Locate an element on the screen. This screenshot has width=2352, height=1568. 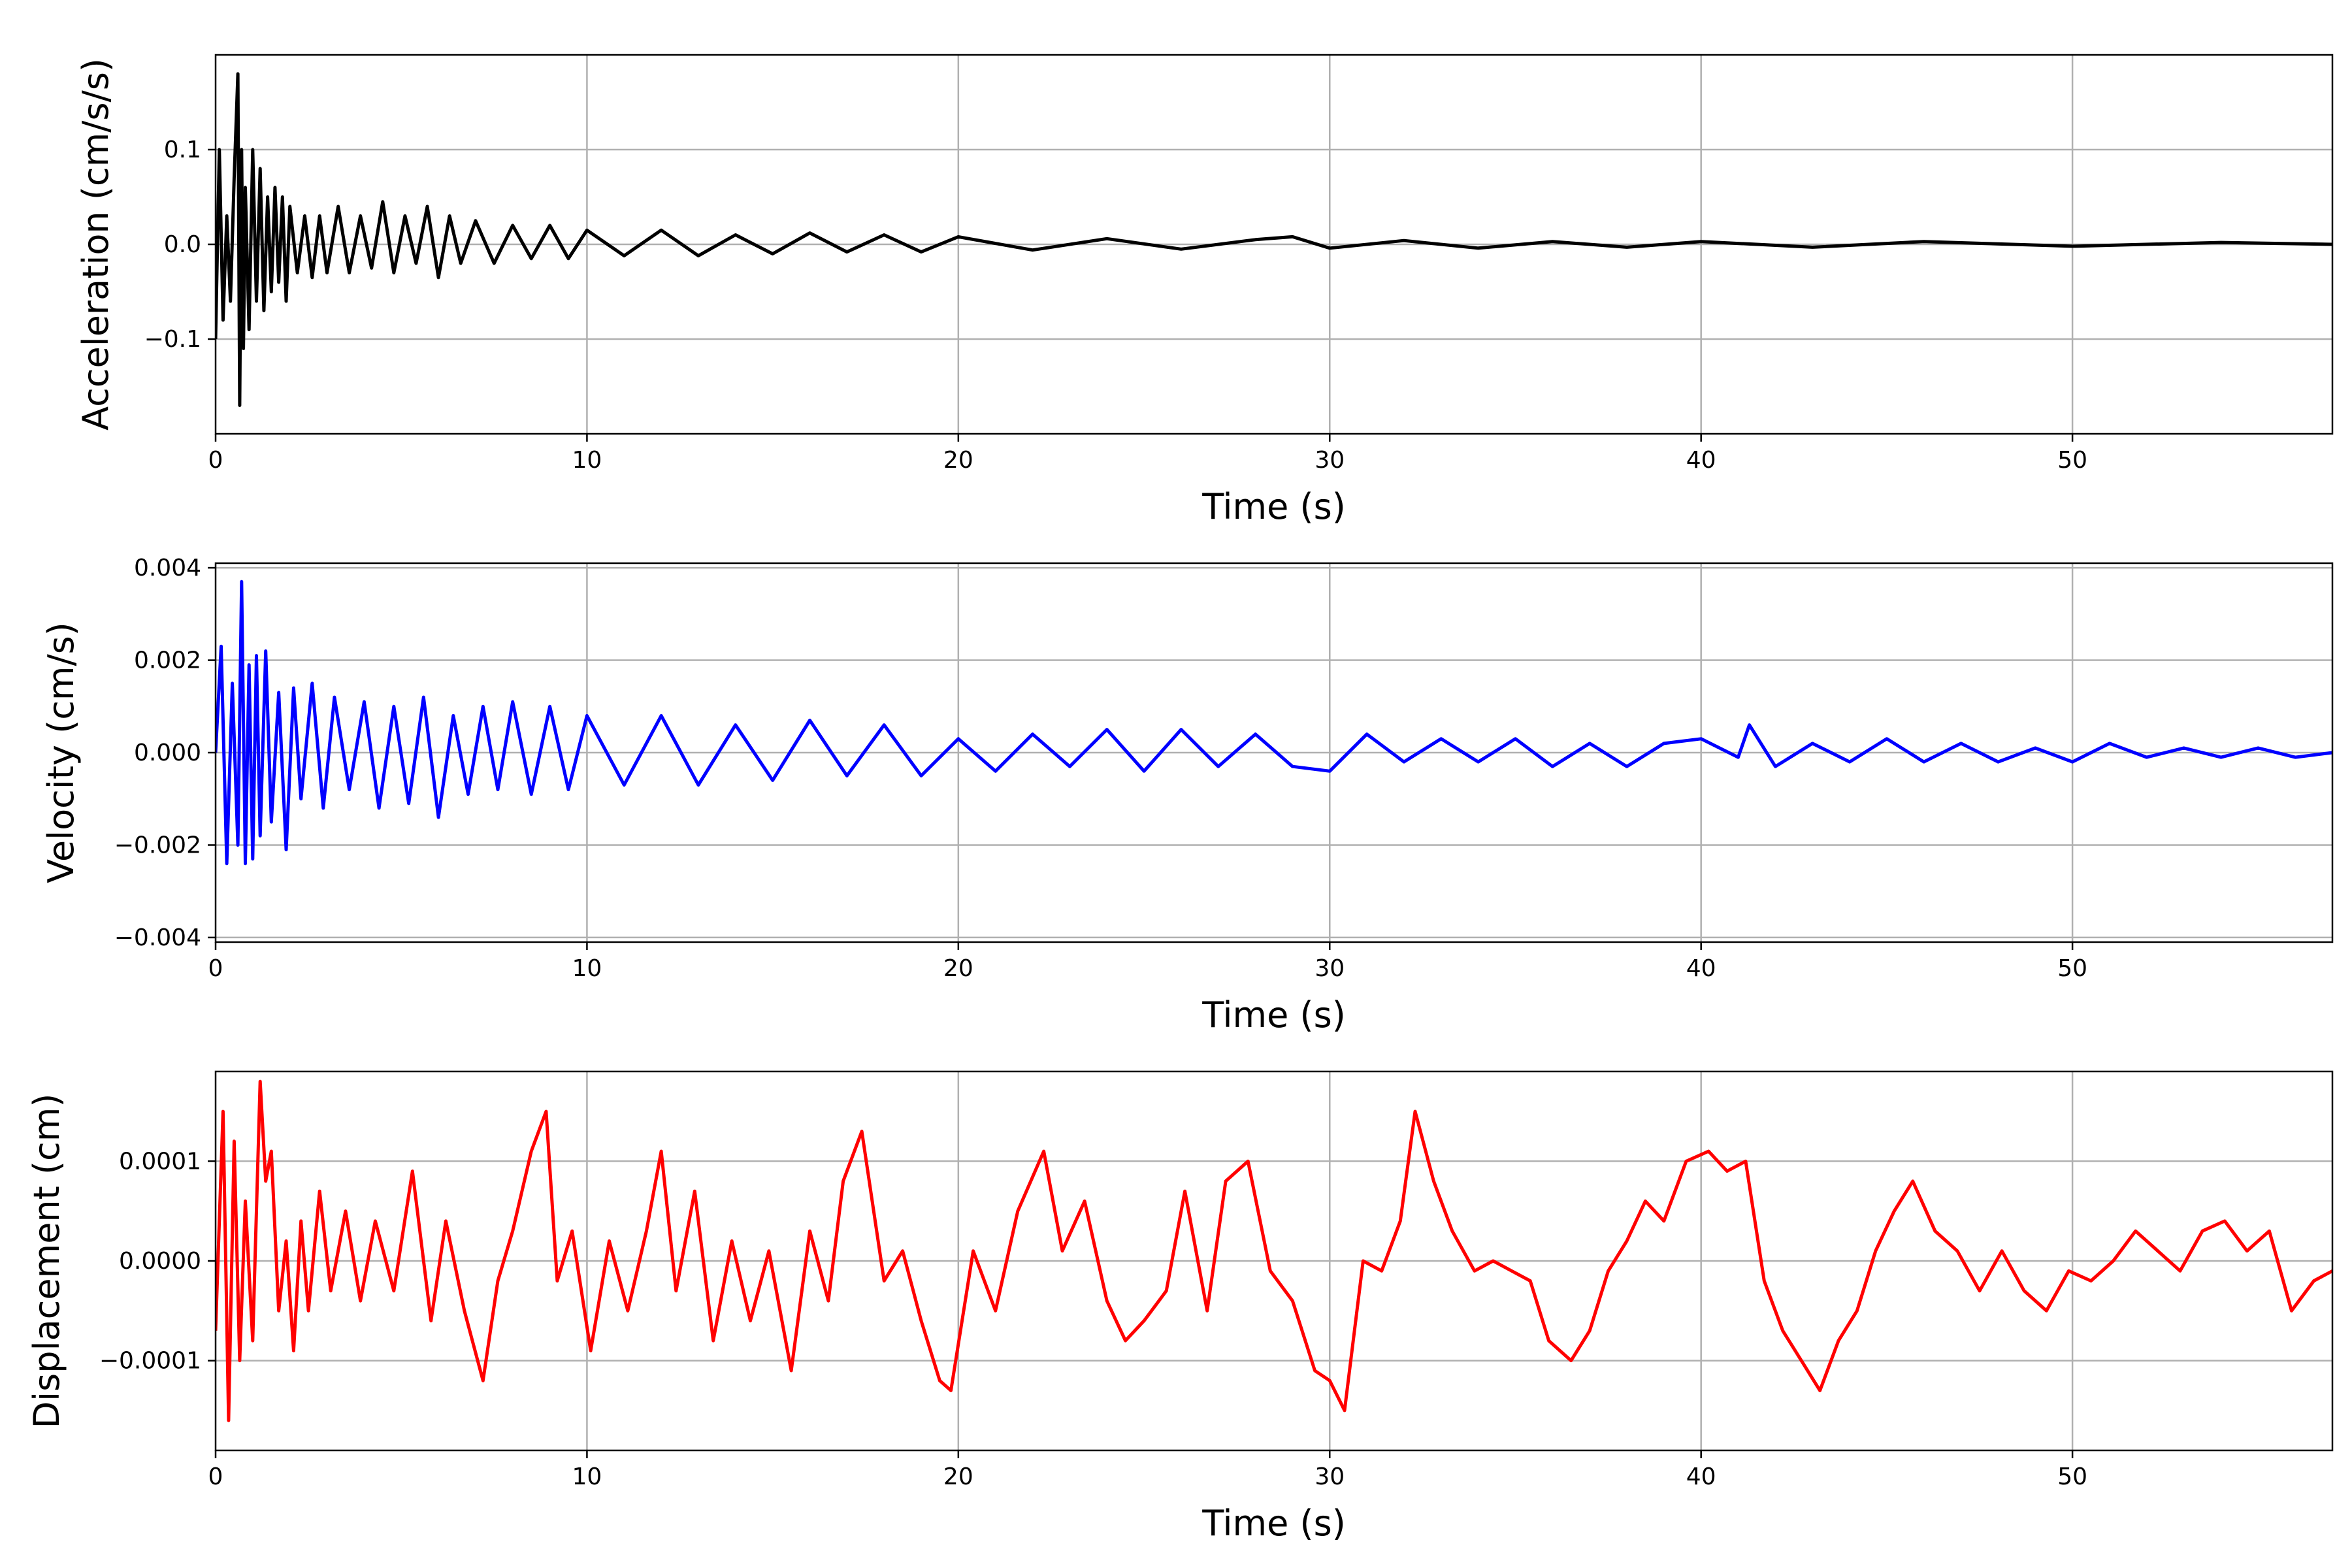
displacement-xtick-label: 50 is located at coordinates (2072, 1476).